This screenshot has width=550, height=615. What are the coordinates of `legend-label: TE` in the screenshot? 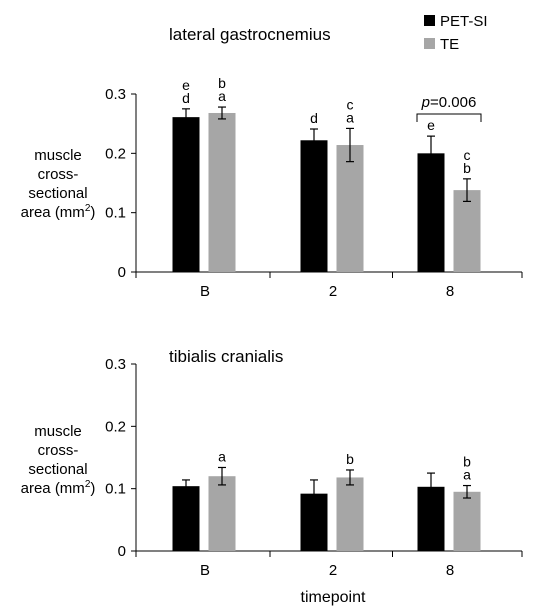 It's located at (449, 44).